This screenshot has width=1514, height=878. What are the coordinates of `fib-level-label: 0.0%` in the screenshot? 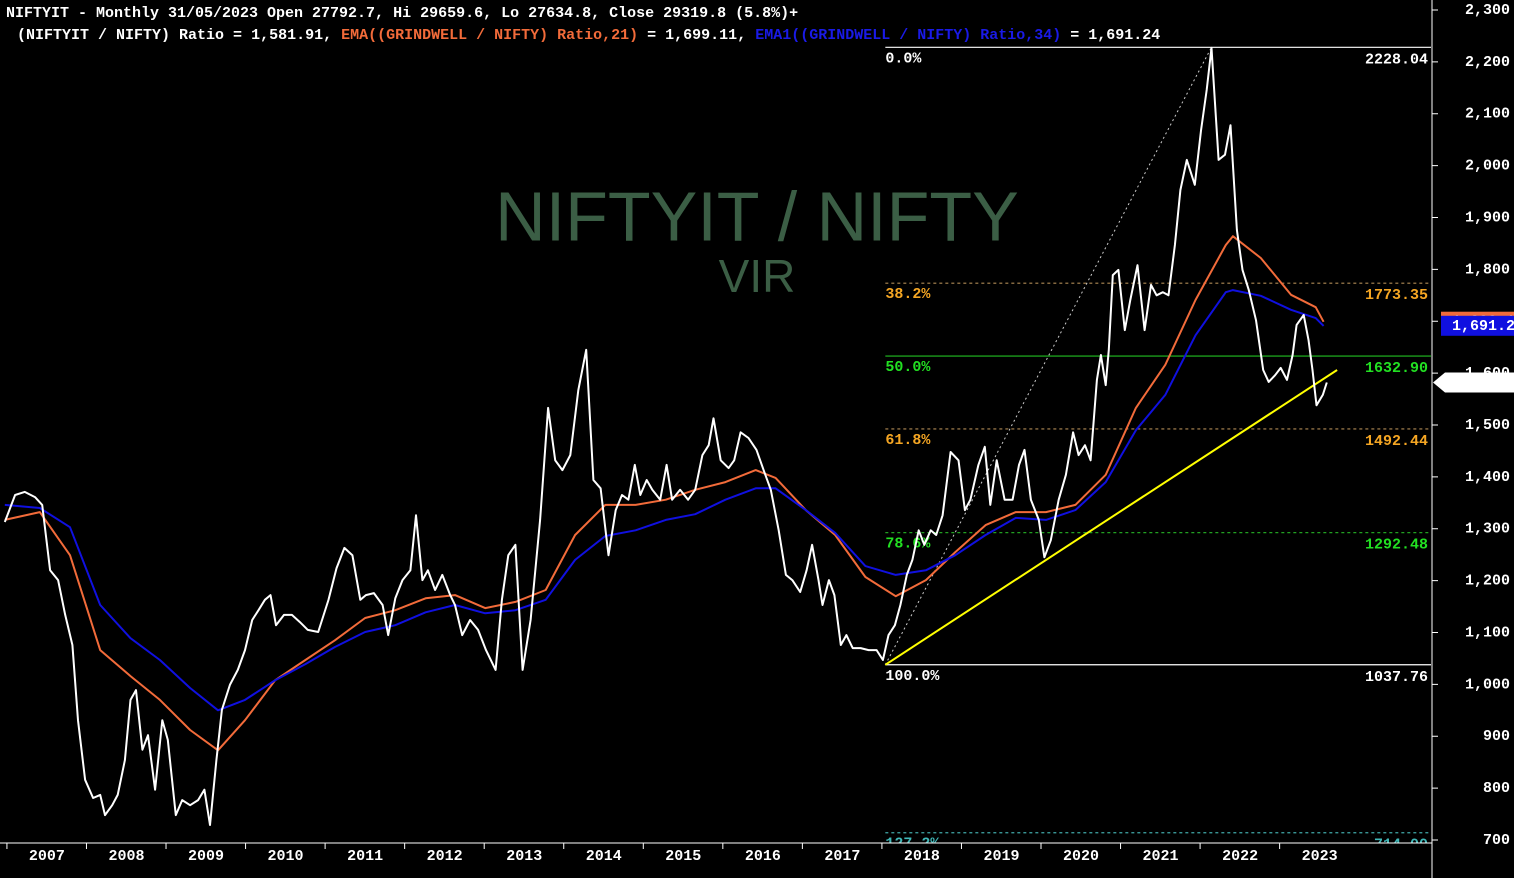 It's located at (903, 58).